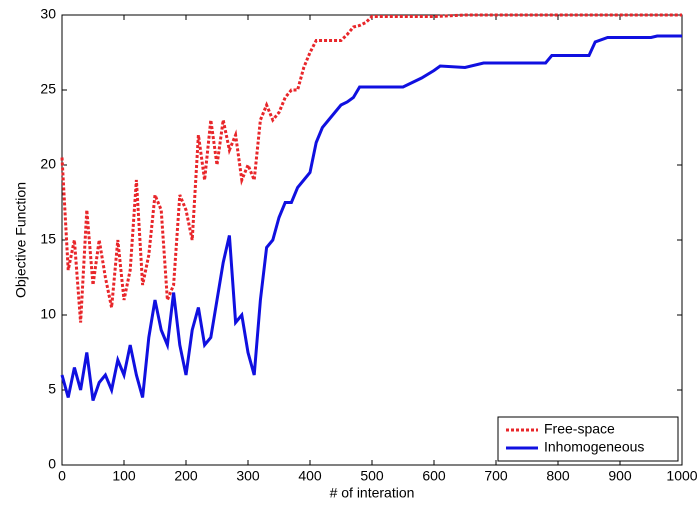 The image size is (700, 506). I want to click on x-tick-label: 700, so click(496, 476).